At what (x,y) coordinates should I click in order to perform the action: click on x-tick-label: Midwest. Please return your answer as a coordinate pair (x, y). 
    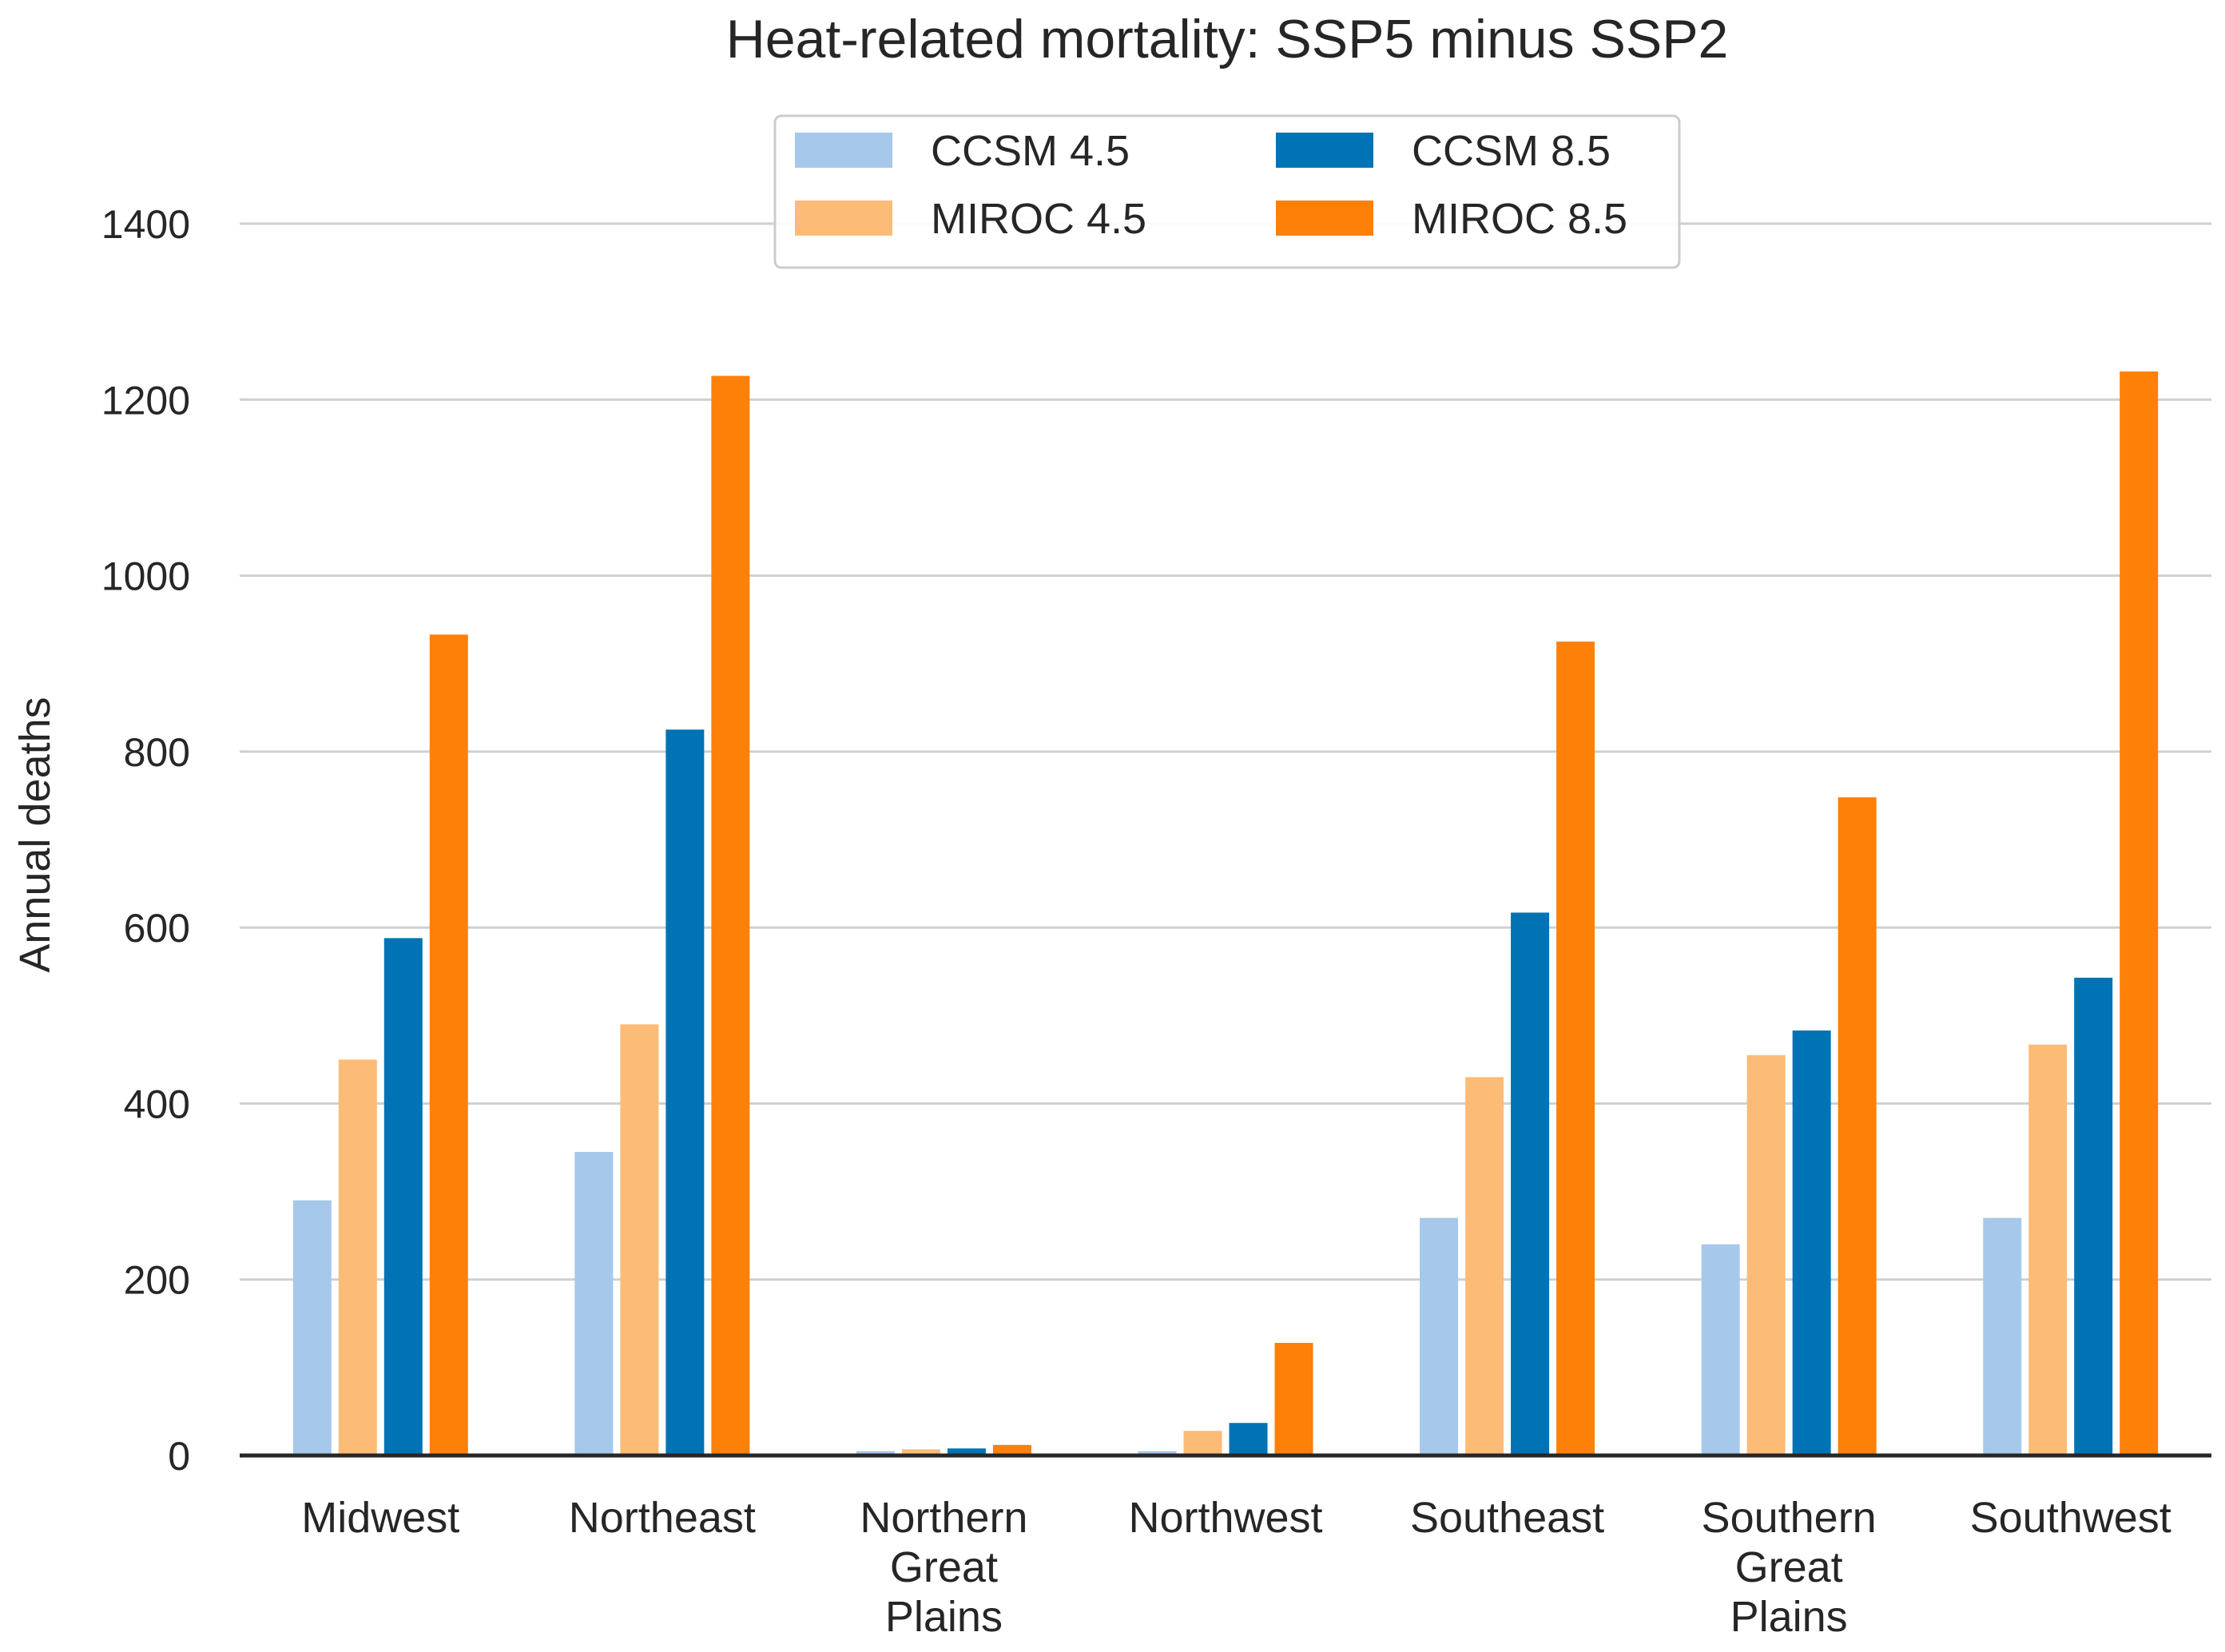
    Looking at the image, I should click on (380, 1518).